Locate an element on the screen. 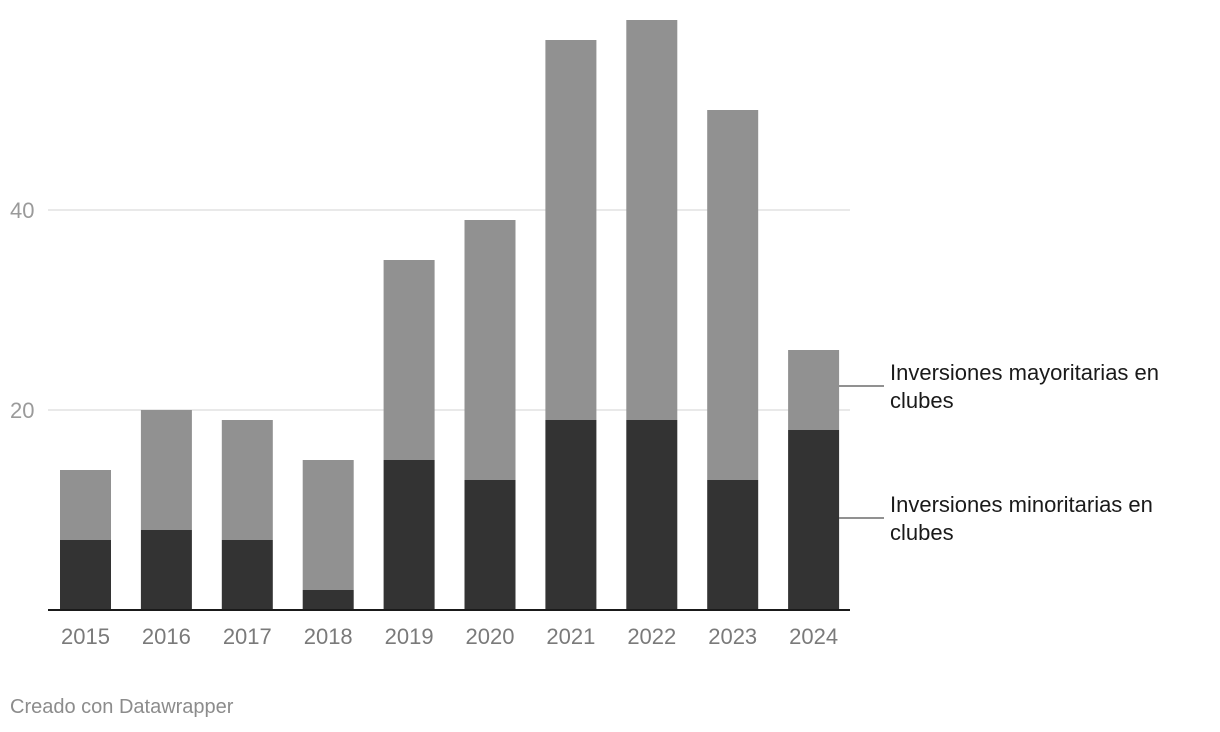  bar-2016-mayoritarias is located at coordinates (166, 470).